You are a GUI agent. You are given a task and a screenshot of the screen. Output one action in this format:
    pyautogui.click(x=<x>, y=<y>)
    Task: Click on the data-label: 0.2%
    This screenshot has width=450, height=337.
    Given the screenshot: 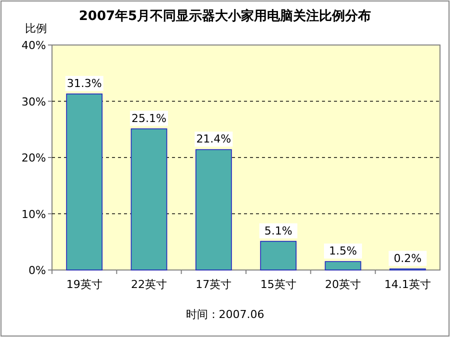 What is the action you would take?
    pyautogui.click(x=408, y=258)
    